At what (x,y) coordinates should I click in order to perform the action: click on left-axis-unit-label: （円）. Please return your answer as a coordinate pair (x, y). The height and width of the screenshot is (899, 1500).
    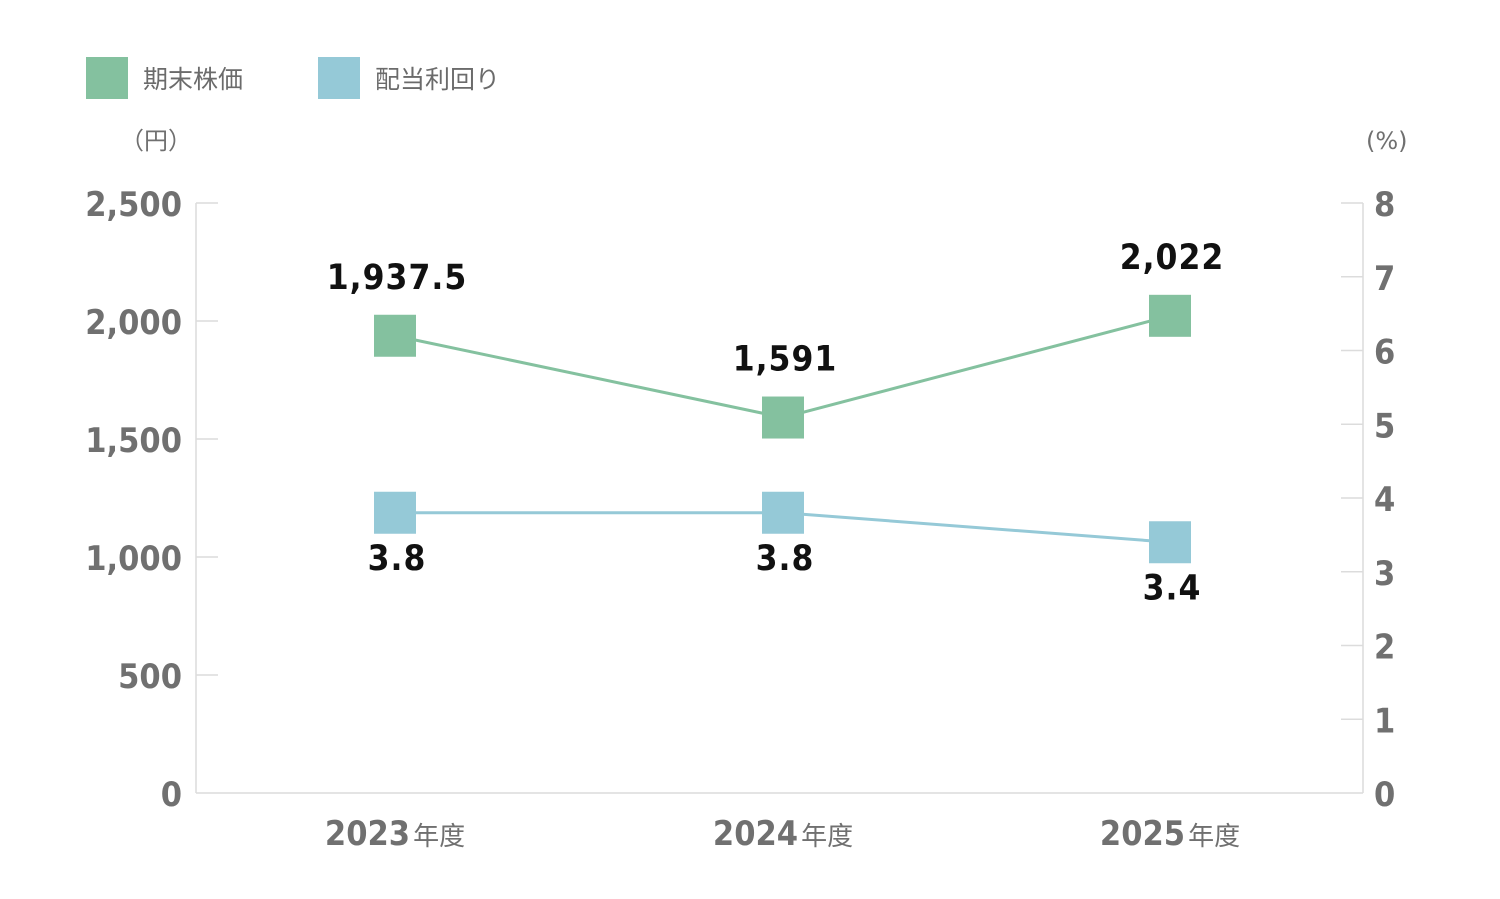
    Looking at the image, I should click on (156, 141).